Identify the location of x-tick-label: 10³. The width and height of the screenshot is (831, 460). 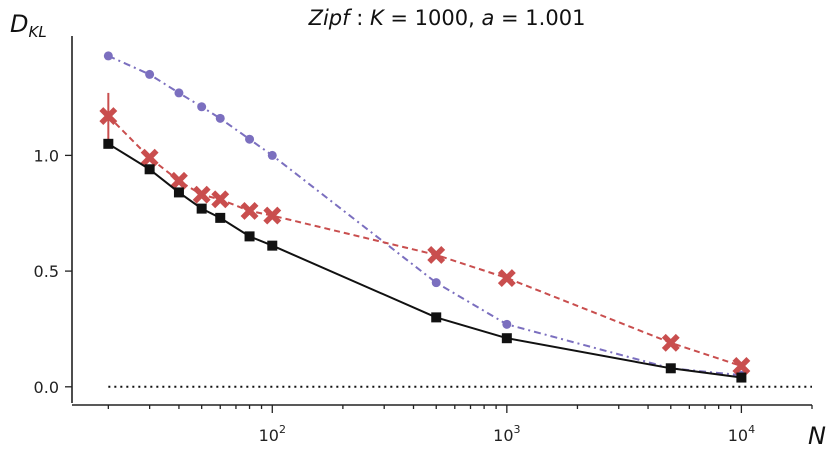
(506, 434).